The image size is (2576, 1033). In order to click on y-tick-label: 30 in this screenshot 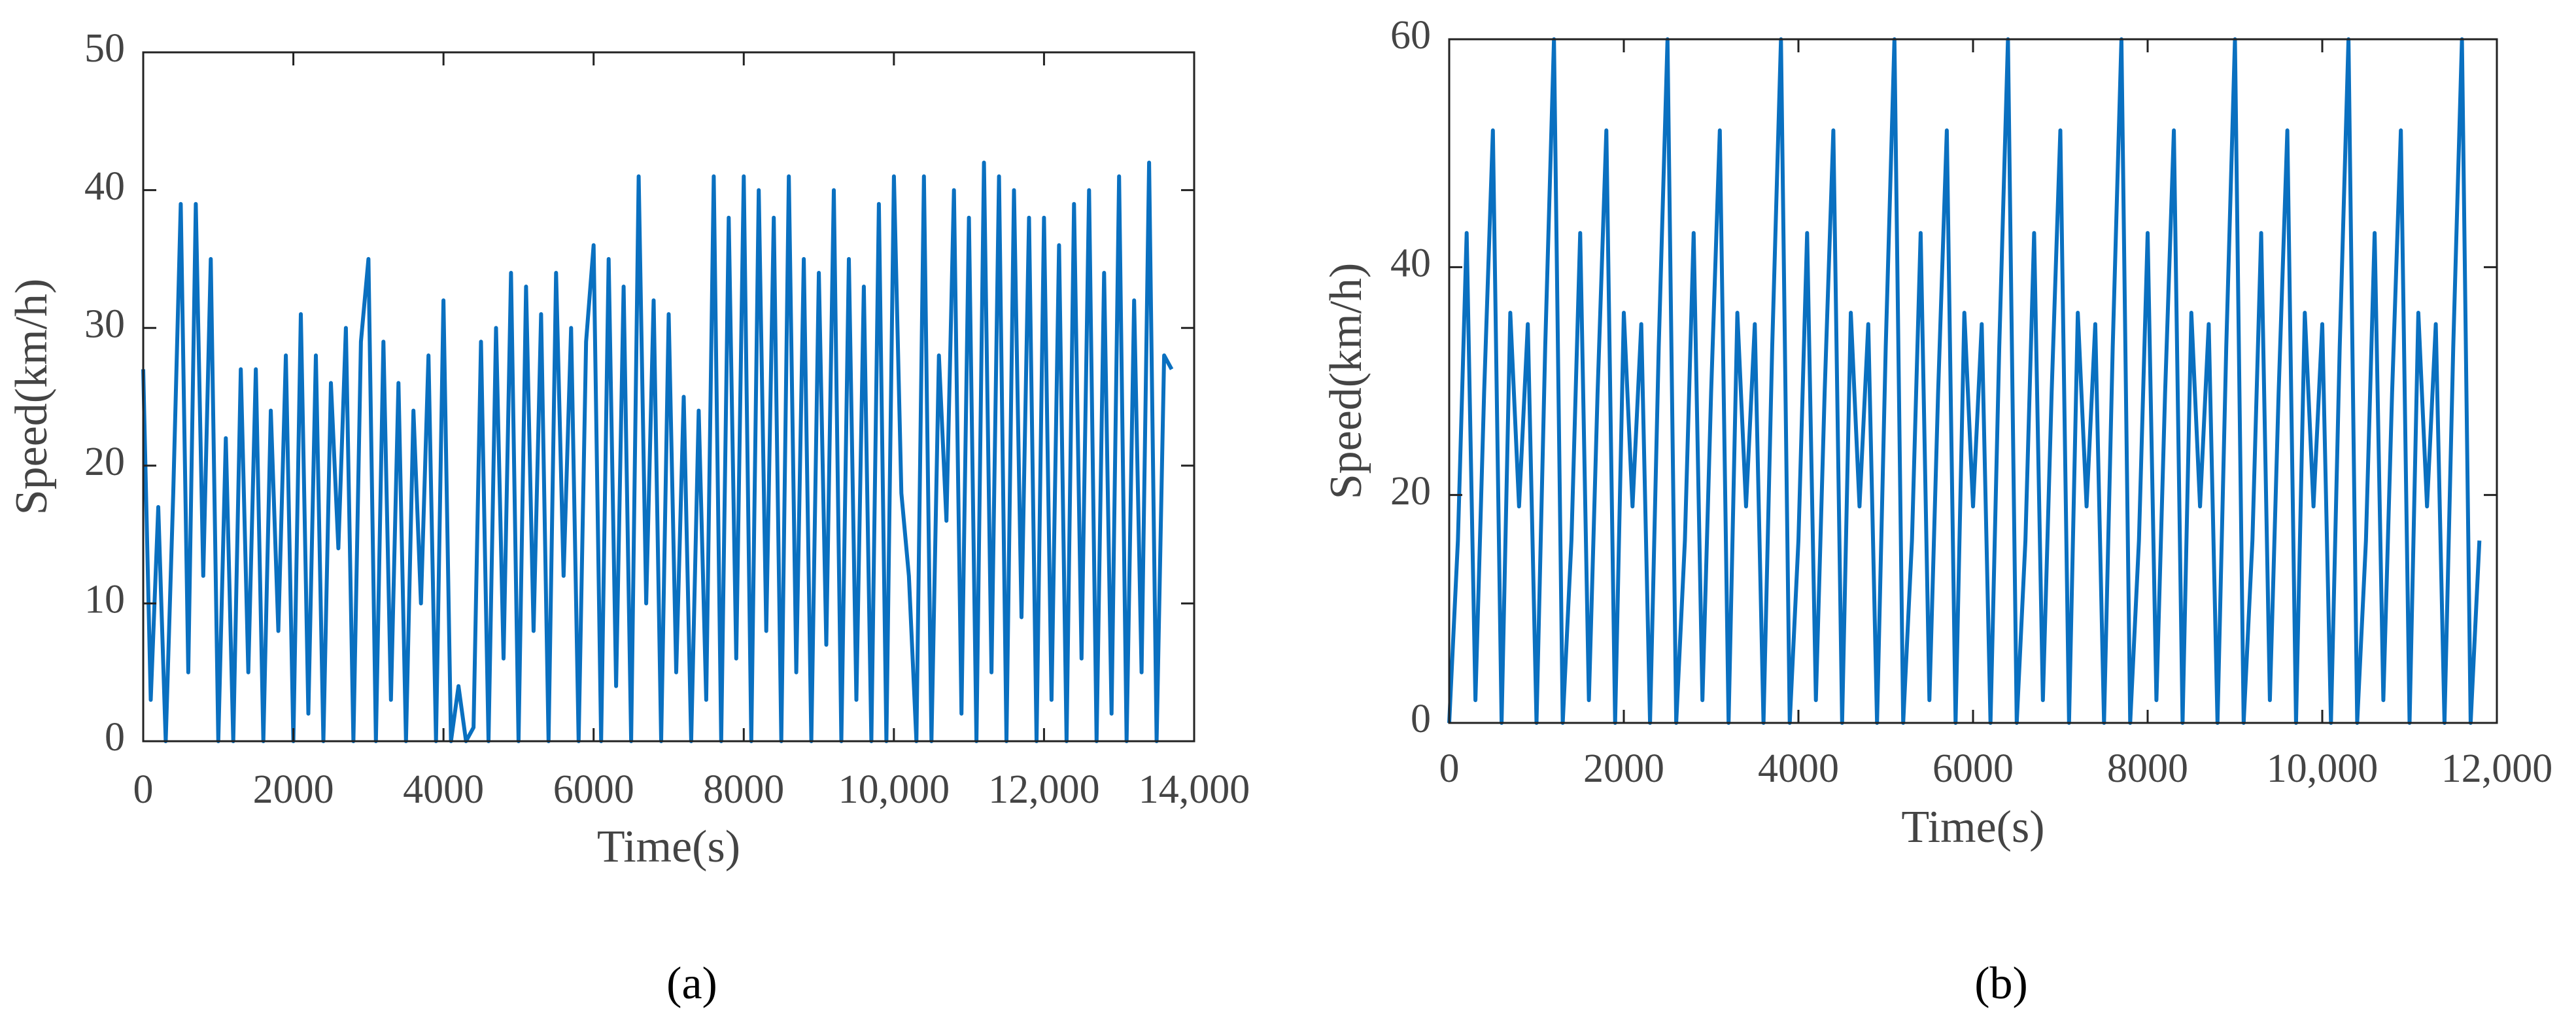, I will do `click(104, 324)`.